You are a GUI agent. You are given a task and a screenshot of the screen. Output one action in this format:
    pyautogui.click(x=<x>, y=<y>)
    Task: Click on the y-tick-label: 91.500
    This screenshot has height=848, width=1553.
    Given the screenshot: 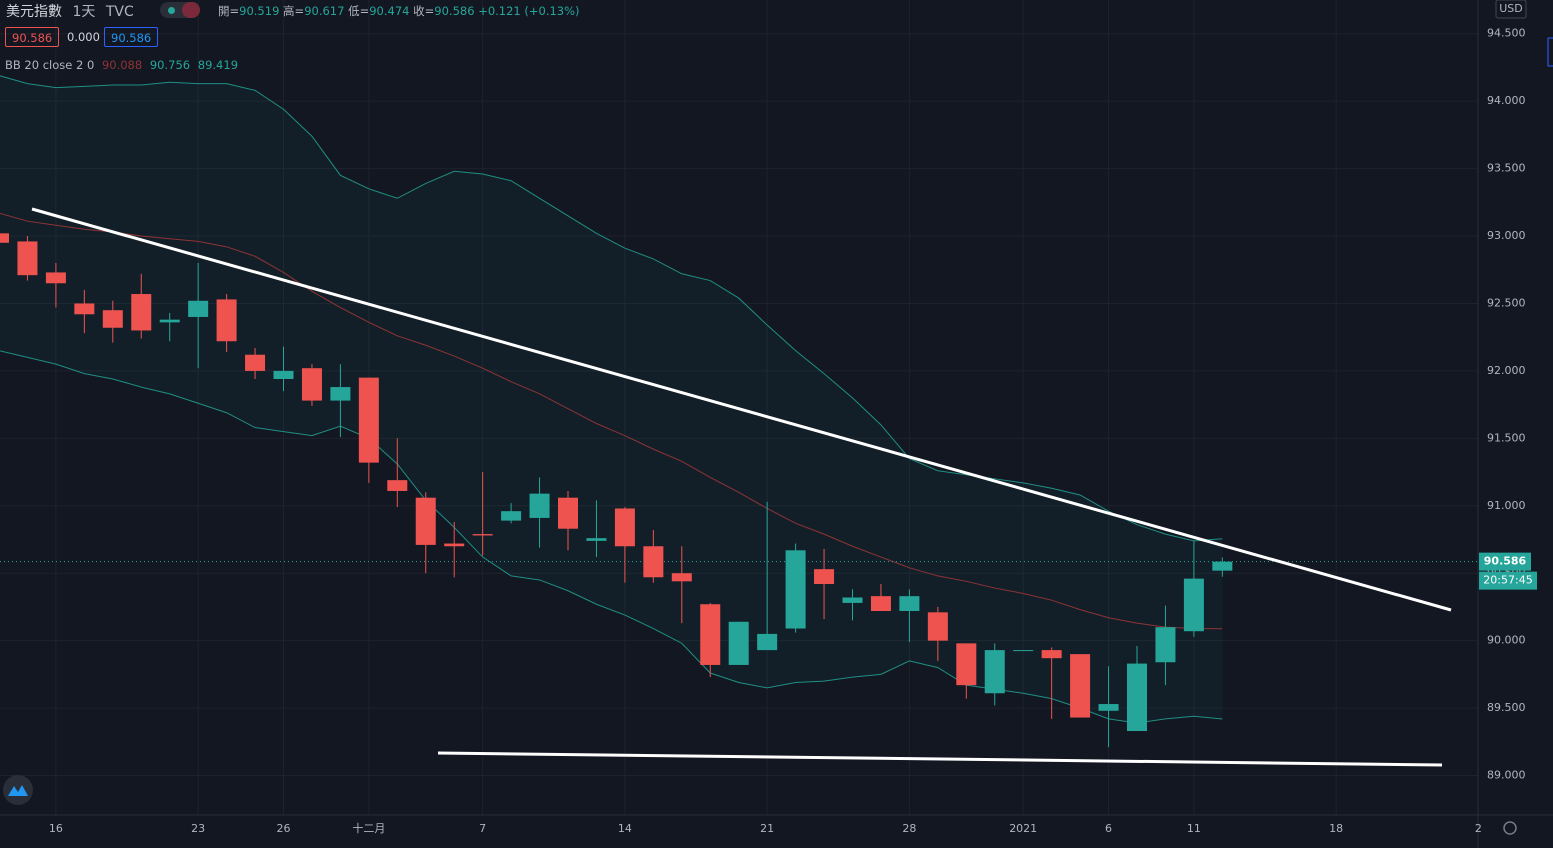 What is the action you would take?
    pyautogui.click(x=1506, y=437)
    